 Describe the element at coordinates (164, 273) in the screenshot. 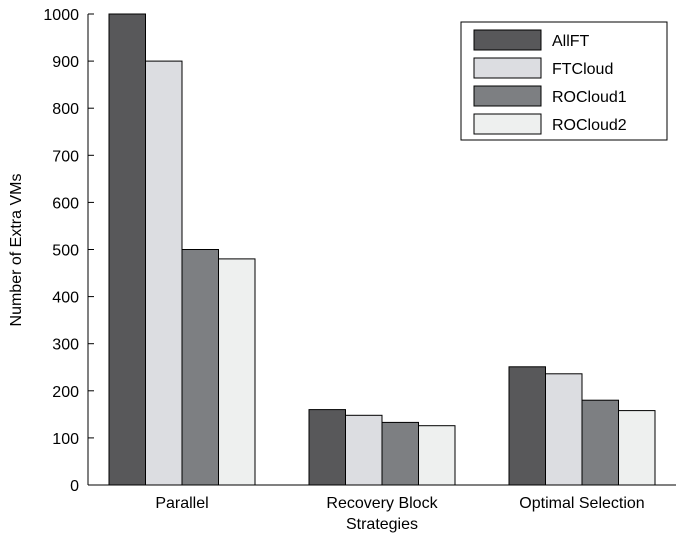

I see `bar-ftcloud-parallel` at that location.